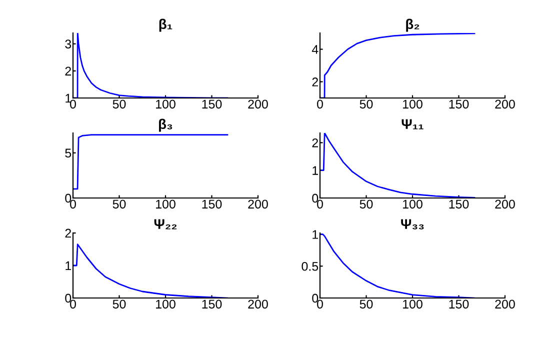  Describe the element at coordinates (310, 266) in the screenshot. I see `y-tick-label: 0.5` at that location.